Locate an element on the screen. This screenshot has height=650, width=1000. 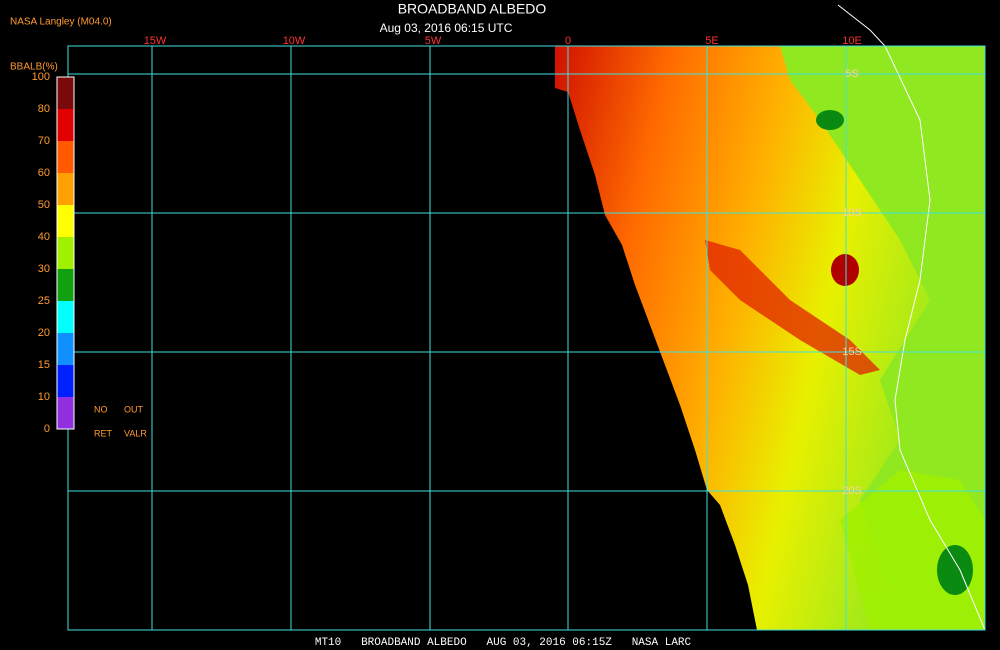
colorbar-label: 70 is located at coordinates (44, 141).